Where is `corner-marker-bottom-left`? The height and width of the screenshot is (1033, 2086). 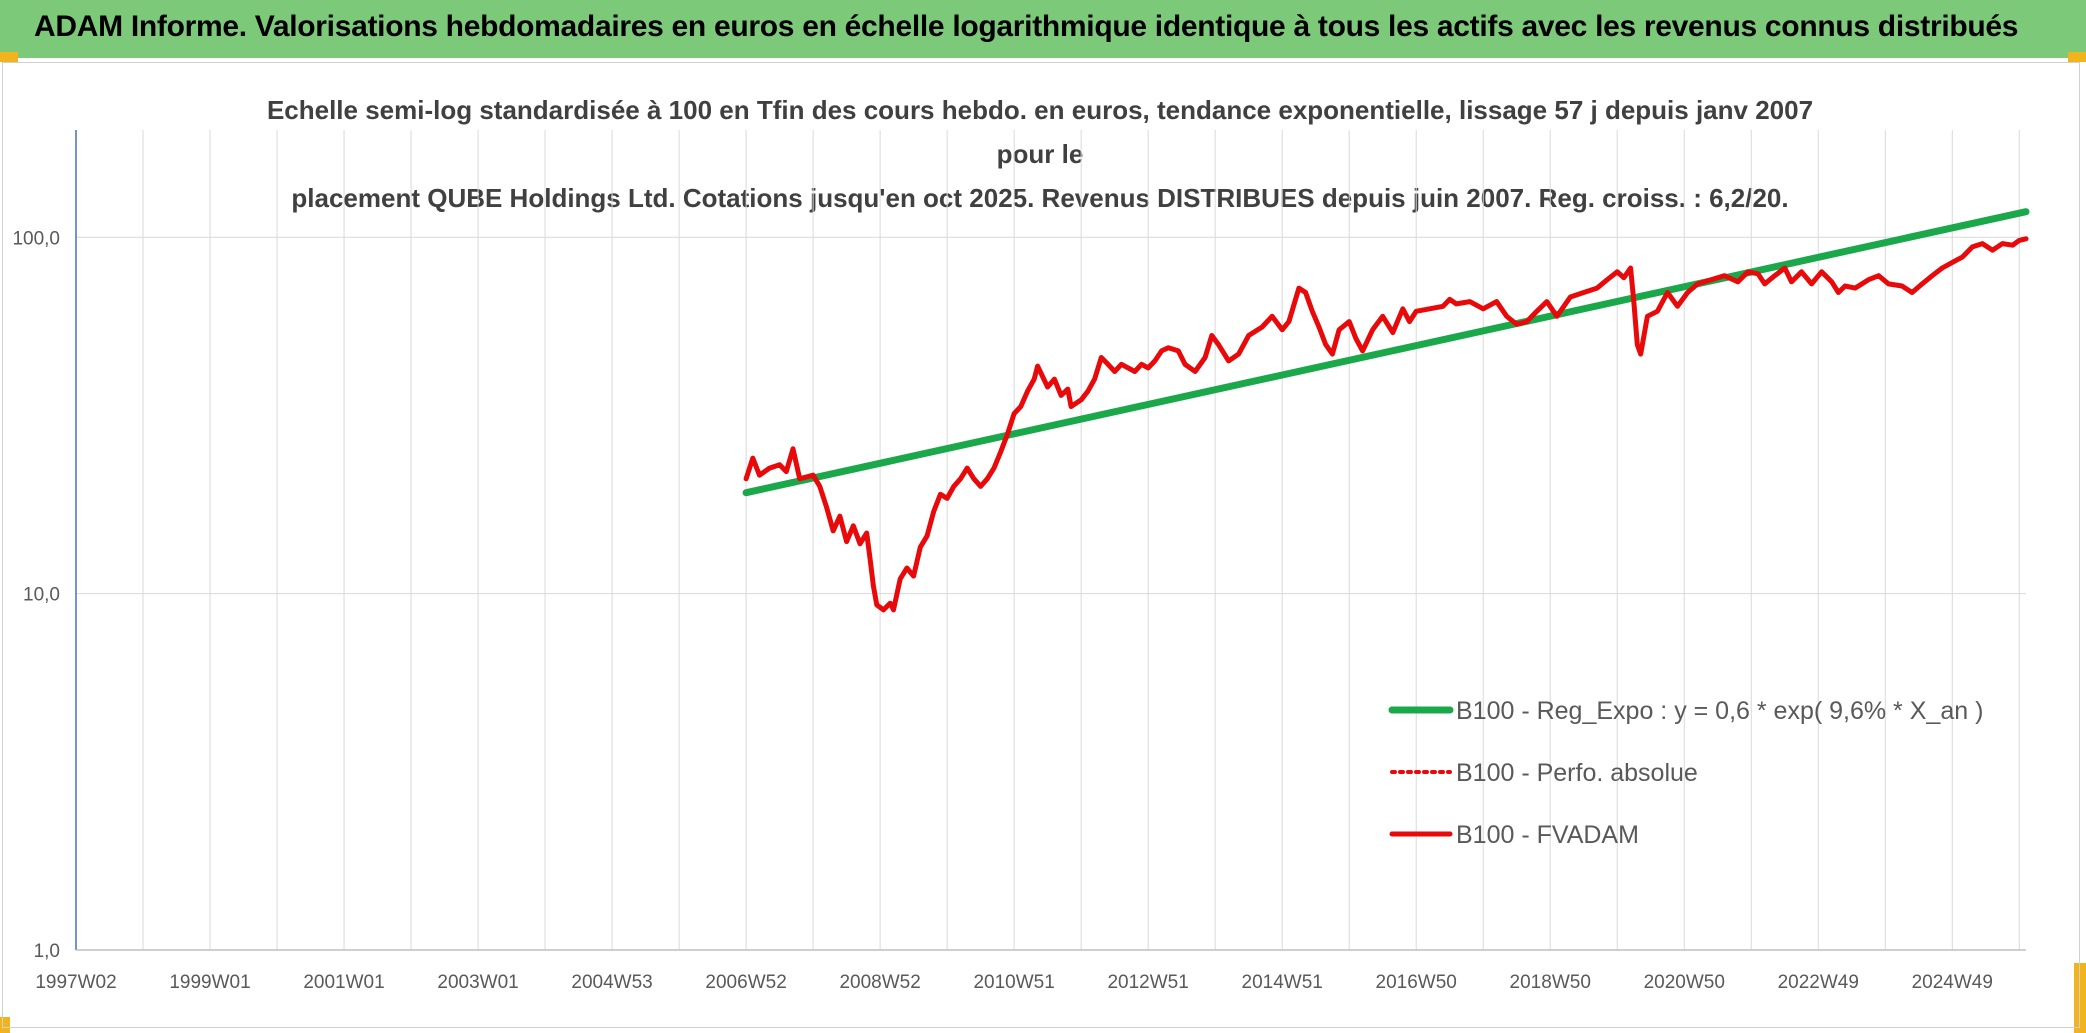 corner-marker-bottom-left is located at coordinates (5, 1025).